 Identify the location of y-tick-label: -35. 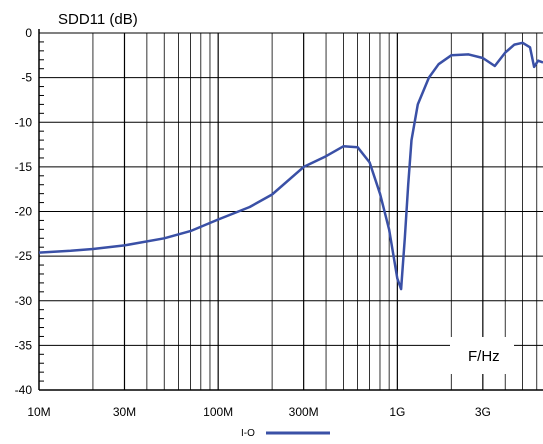
(24, 345).